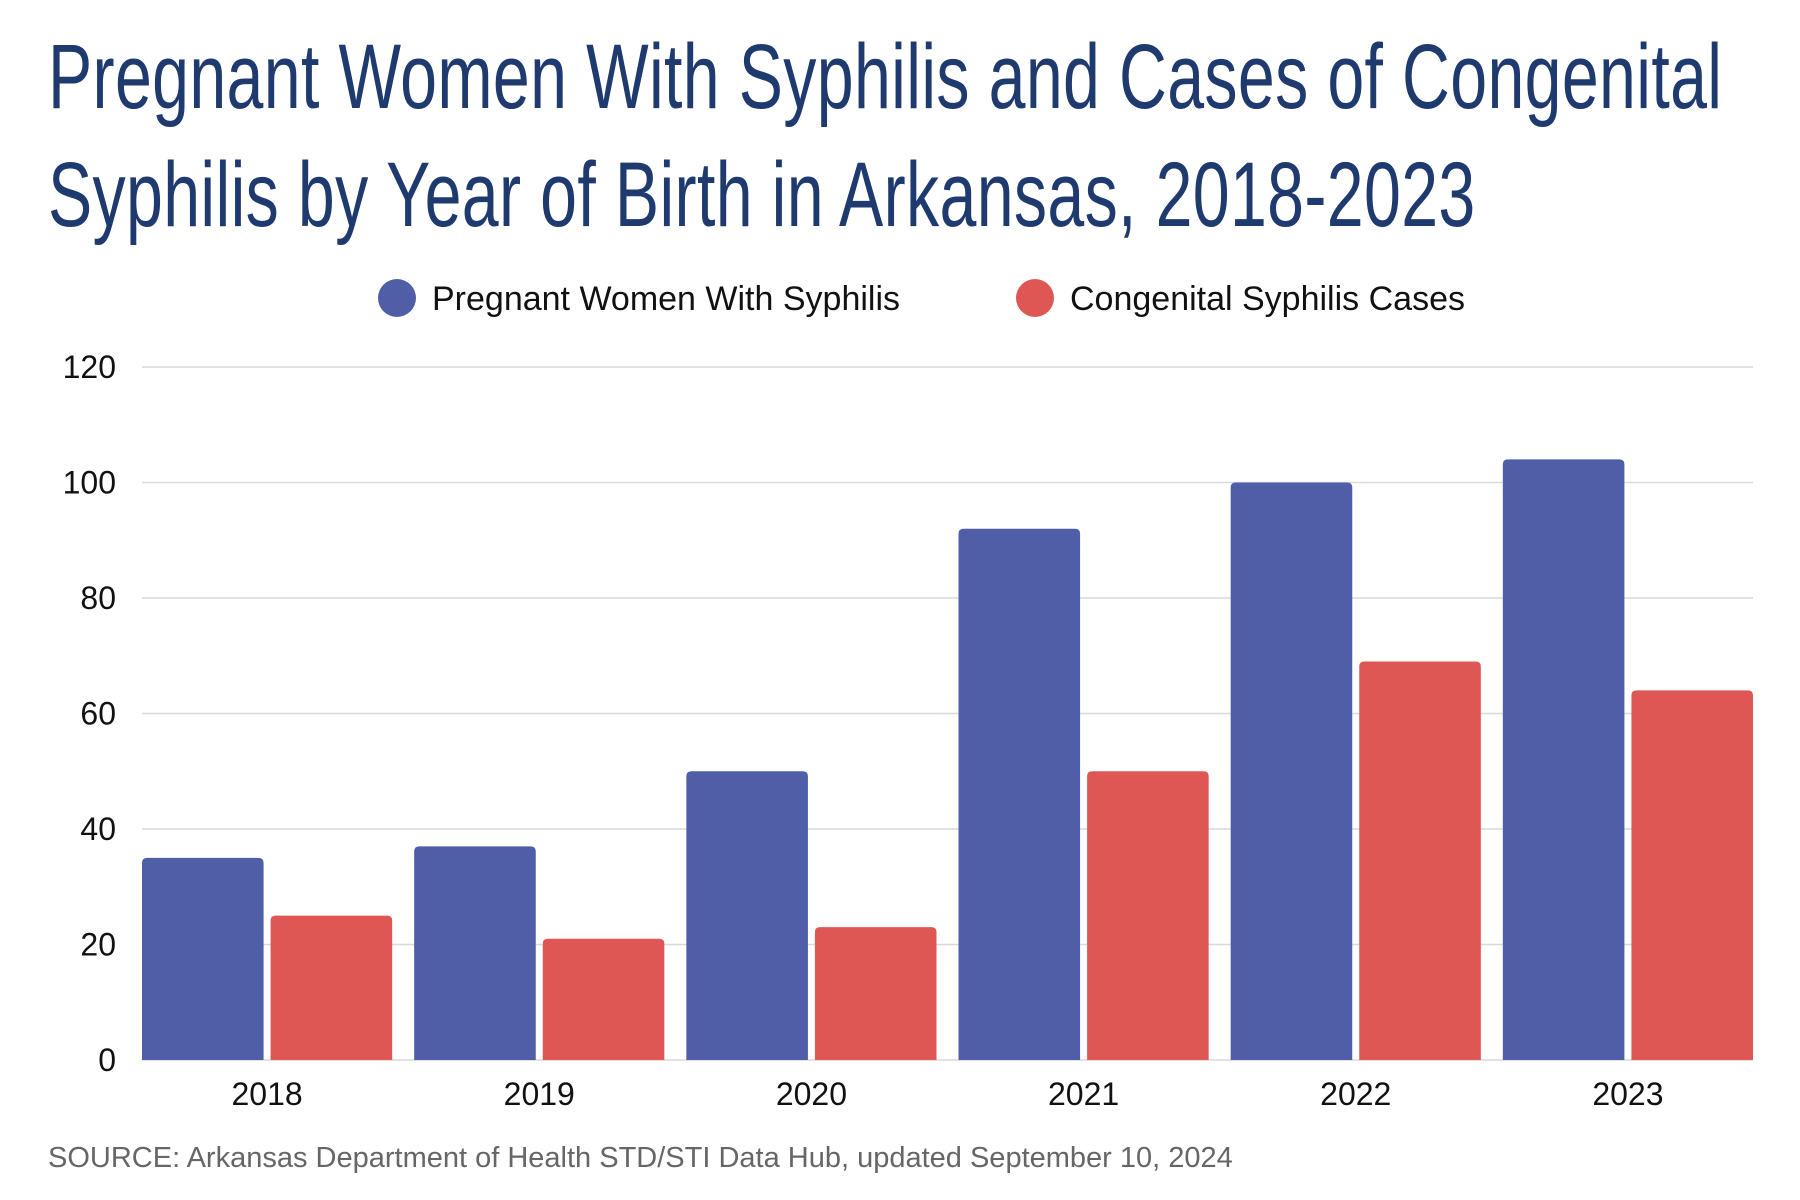  Describe the element at coordinates (539, 1094) in the screenshot. I see `x-tick-label: 2019` at that location.